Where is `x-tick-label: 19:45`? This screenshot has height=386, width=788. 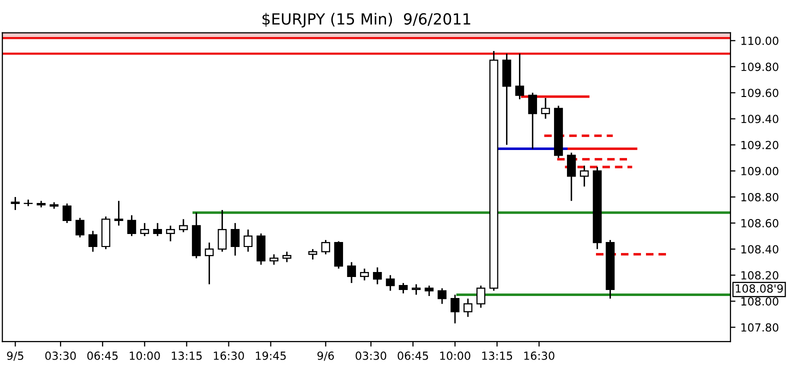
x-tick-label: 19:45 is located at coordinates (271, 356).